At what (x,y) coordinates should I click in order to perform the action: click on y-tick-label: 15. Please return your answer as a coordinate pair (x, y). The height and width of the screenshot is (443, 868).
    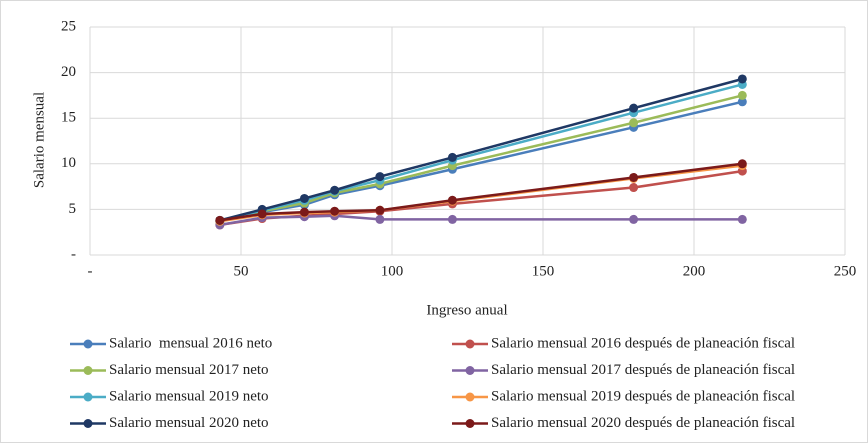
    Looking at the image, I should click on (68, 118).